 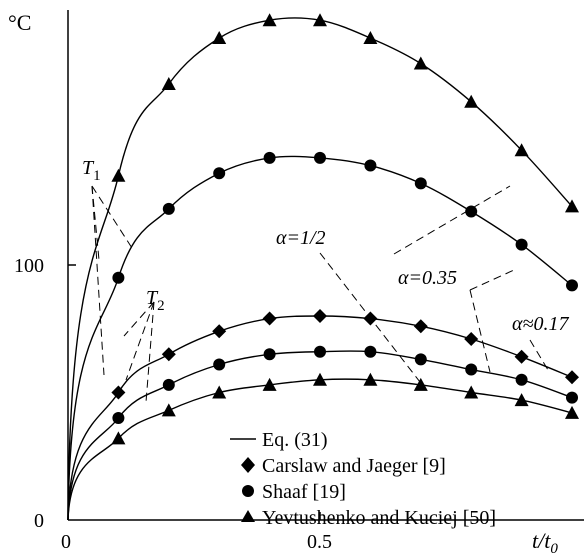 I want to click on y-axis-label: °C, so click(x=19, y=22).